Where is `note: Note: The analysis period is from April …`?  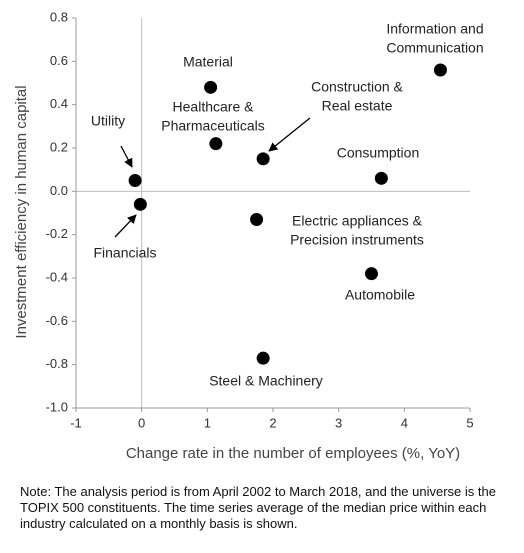
note: Note: The analysis period is from April … is located at coordinates (258, 507).